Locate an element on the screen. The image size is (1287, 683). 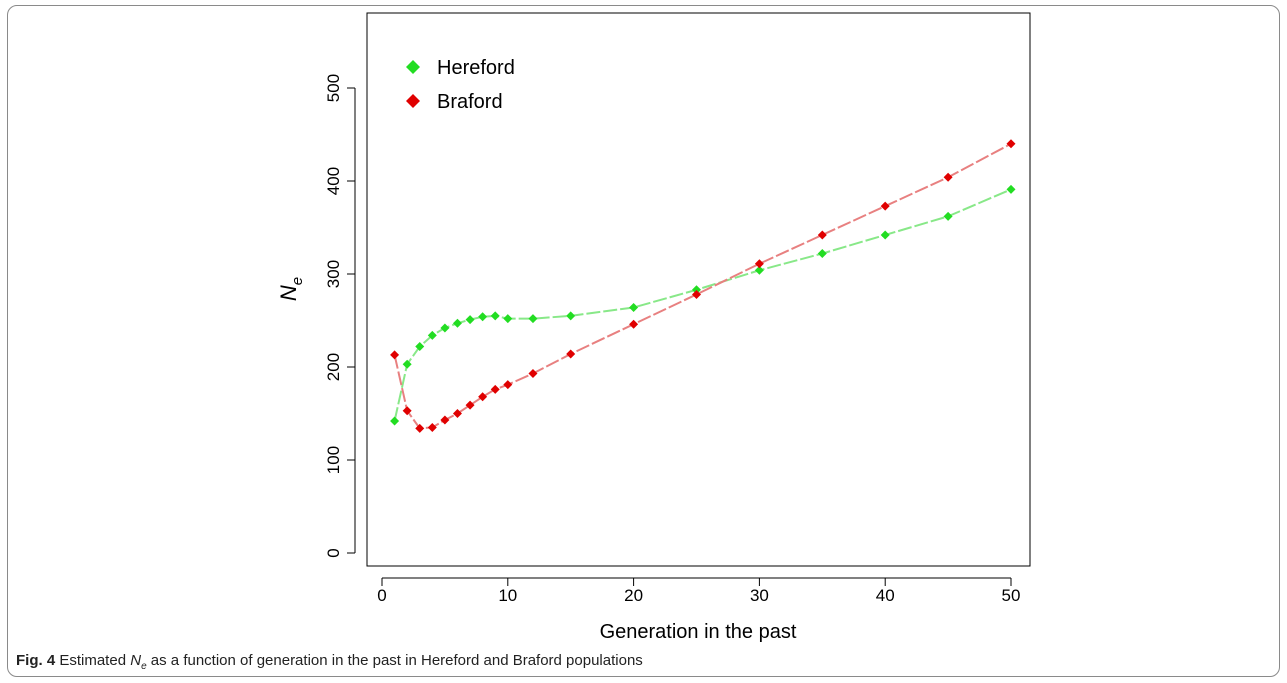
legend-label-braford: Braford is located at coordinates (470, 102).